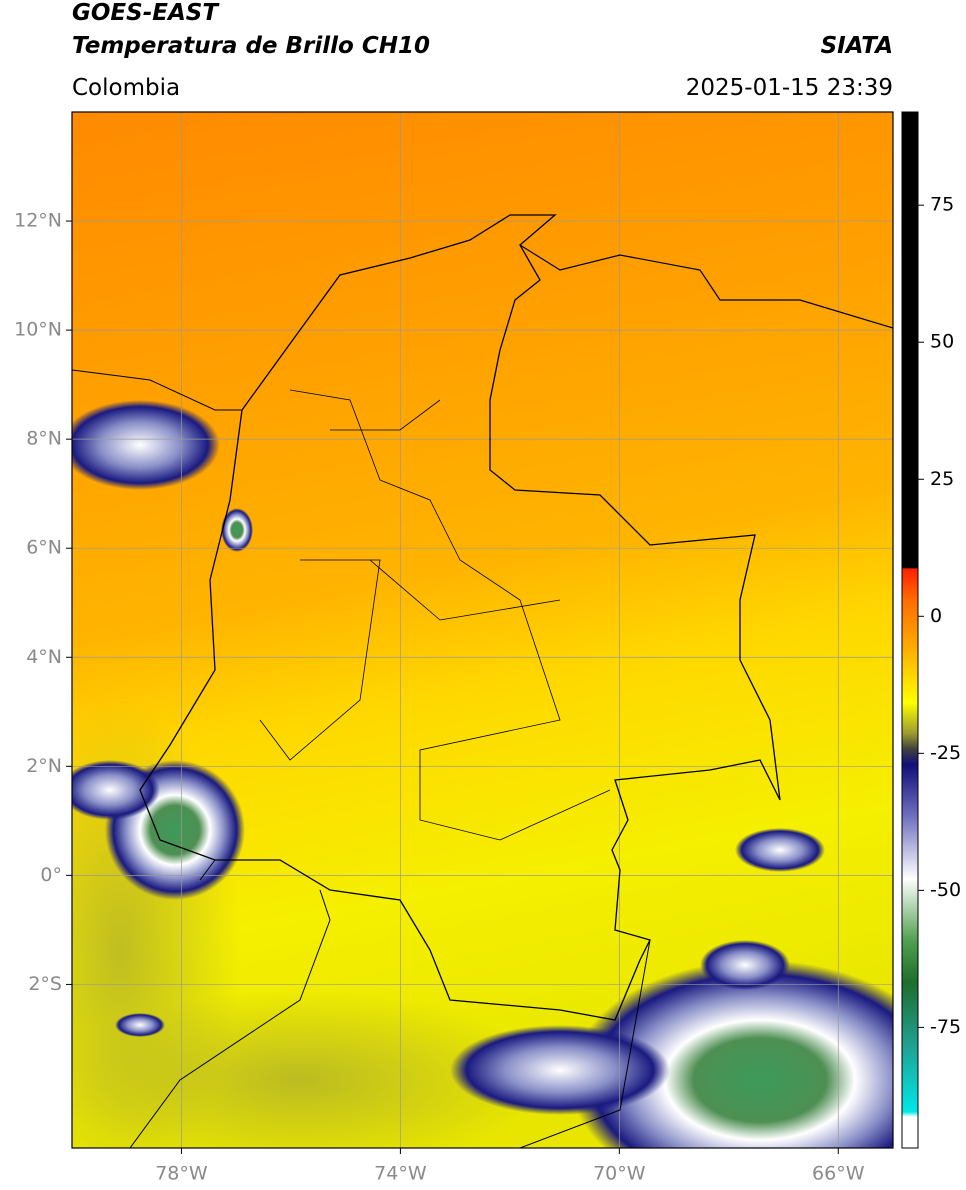 Image resolution: width=966 pixels, height=1190 pixels. Describe the element at coordinates (838, 1174) in the screenshot. I see `x-tick-label: 66°W` at that location.